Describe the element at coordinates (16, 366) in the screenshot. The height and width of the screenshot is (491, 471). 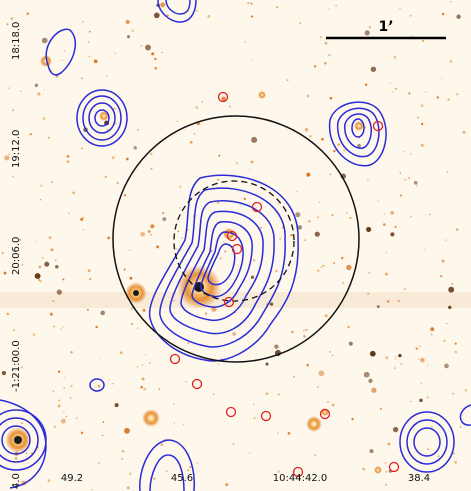
I see `dec-label: -1:21:00.0` at that location.